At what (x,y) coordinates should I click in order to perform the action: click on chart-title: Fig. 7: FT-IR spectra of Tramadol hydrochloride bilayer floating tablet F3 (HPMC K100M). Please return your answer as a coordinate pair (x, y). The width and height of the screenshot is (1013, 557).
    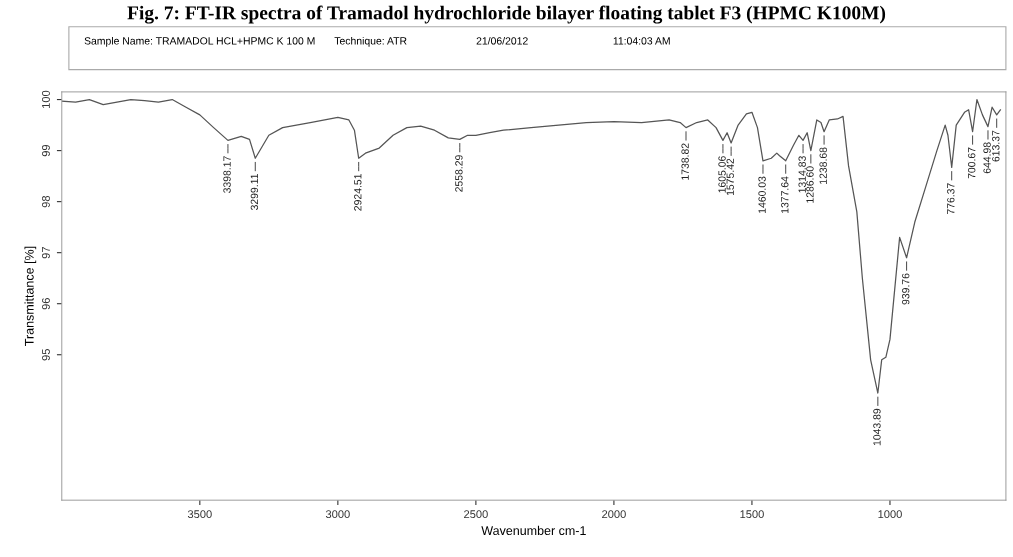
    Looking at the image, I should click on (506, 14).